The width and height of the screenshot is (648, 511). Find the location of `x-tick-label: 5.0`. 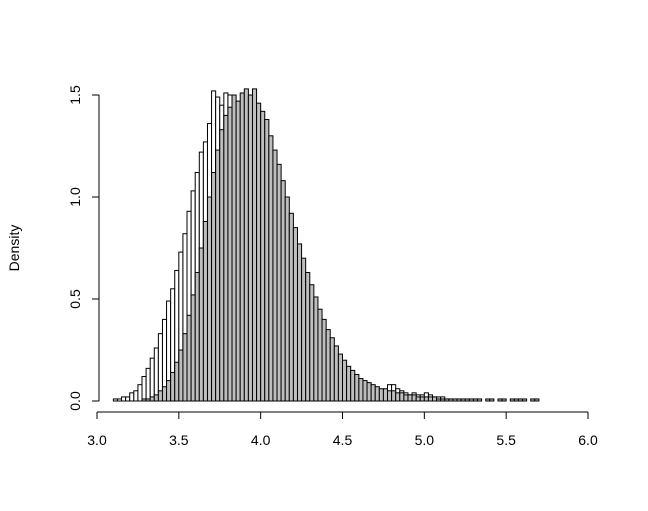

x-tick-label: 5.0 is located at coordinates (425, 440).